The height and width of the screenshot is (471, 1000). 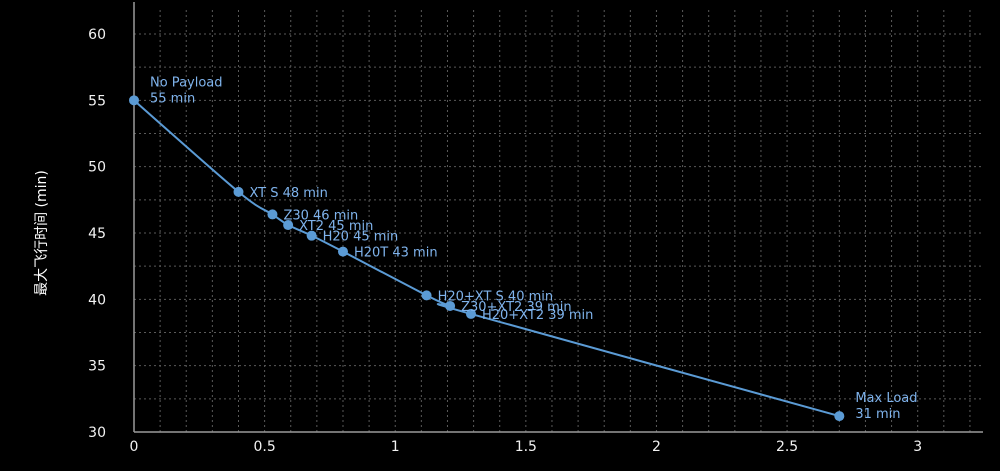 What do you see at coordinates (361, 237) in the screenshot?
I see `data-label: H20 45 min` at bounding box center [361, 237].